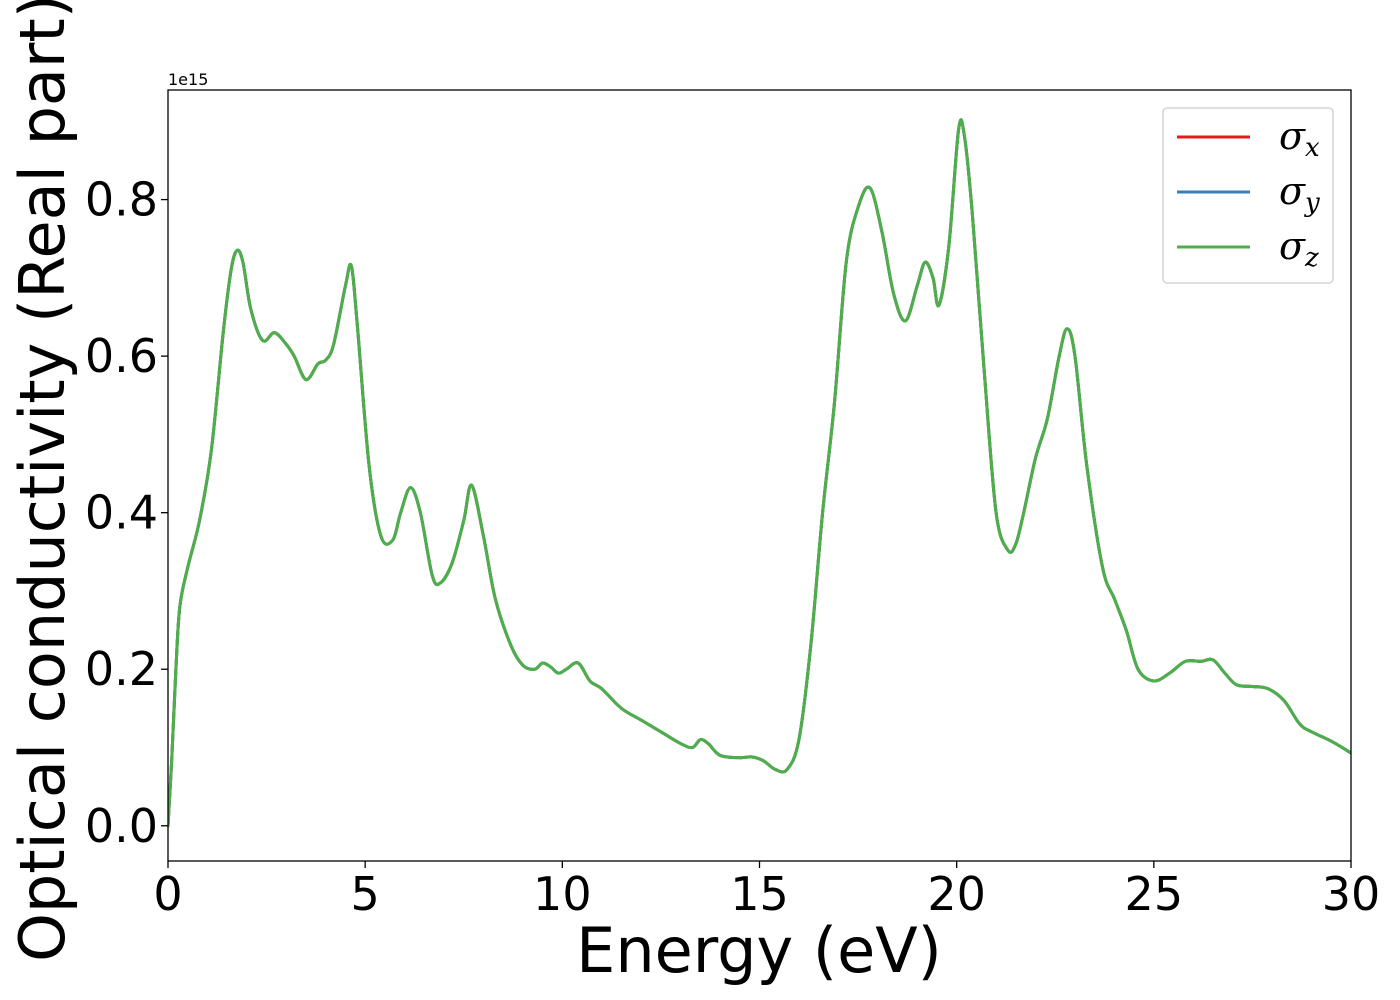 The image size is (1400, 1000). Describe the element at coordinates (759, 894) in the screenshot. I see `x-tick-label: 15` at that location.